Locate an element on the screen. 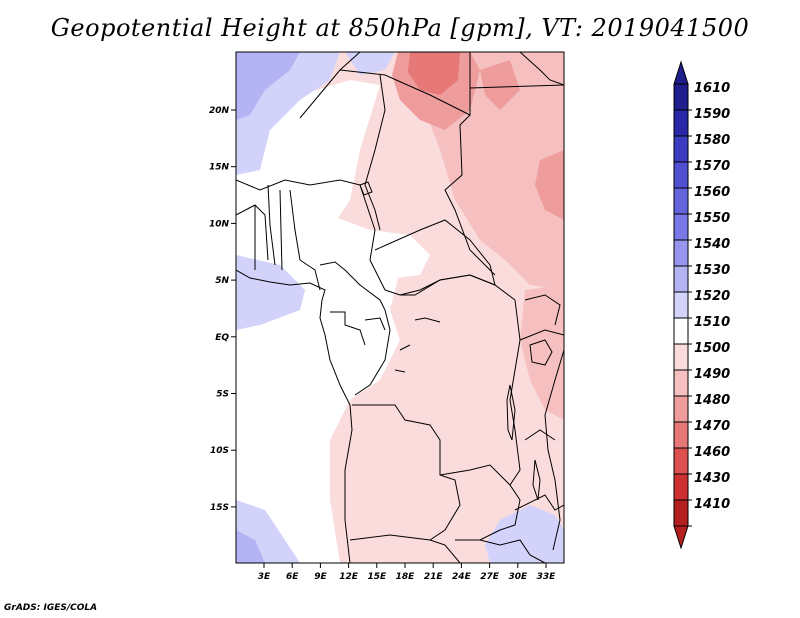  colorbar-level-label: 1430 is located at coordinates (712, 478).